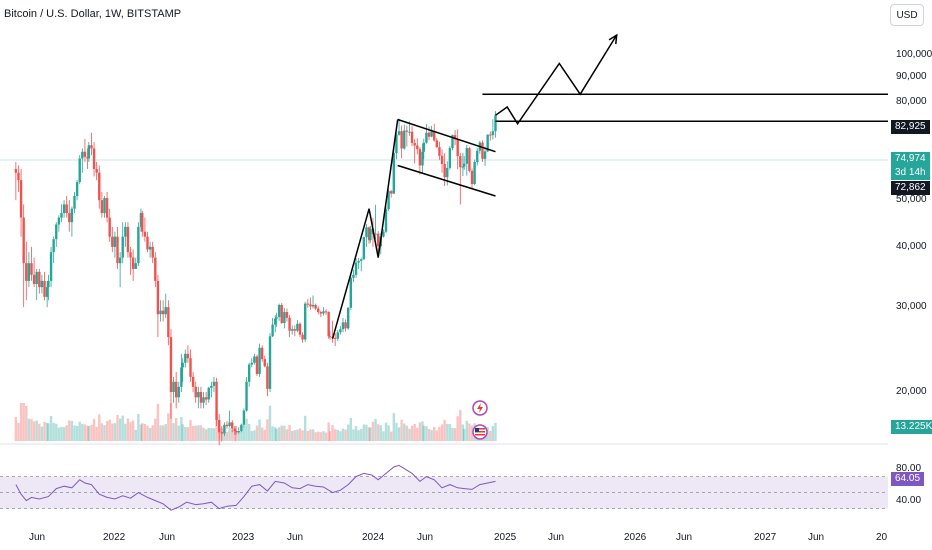 The image size is (932, 550). What do you see at coordinates (556, 80) in the screenshot?
I see `projection-path` at bounding box center [556, 80].